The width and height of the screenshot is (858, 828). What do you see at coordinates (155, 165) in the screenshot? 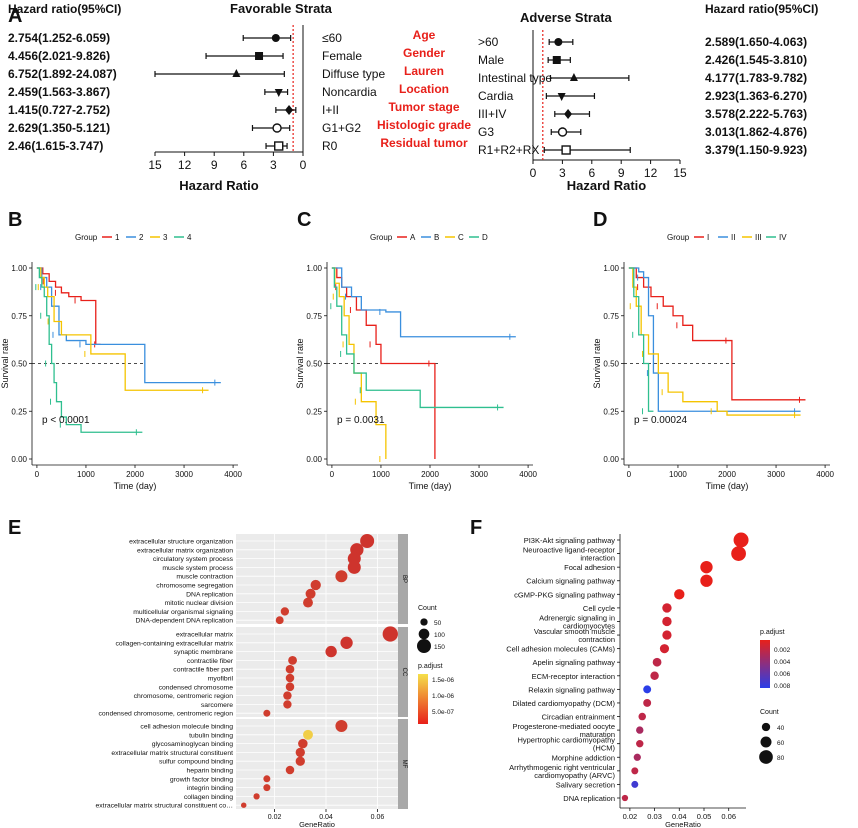
I see `left-tick-label: 15` at bounding box center [155, 165].